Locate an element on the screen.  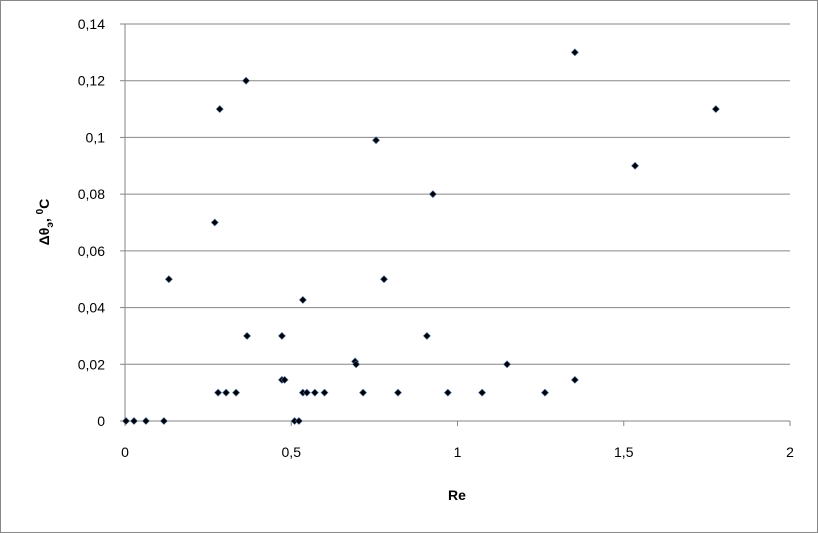
y-tick-label: 0,1 is located at coordinates (96, 137).